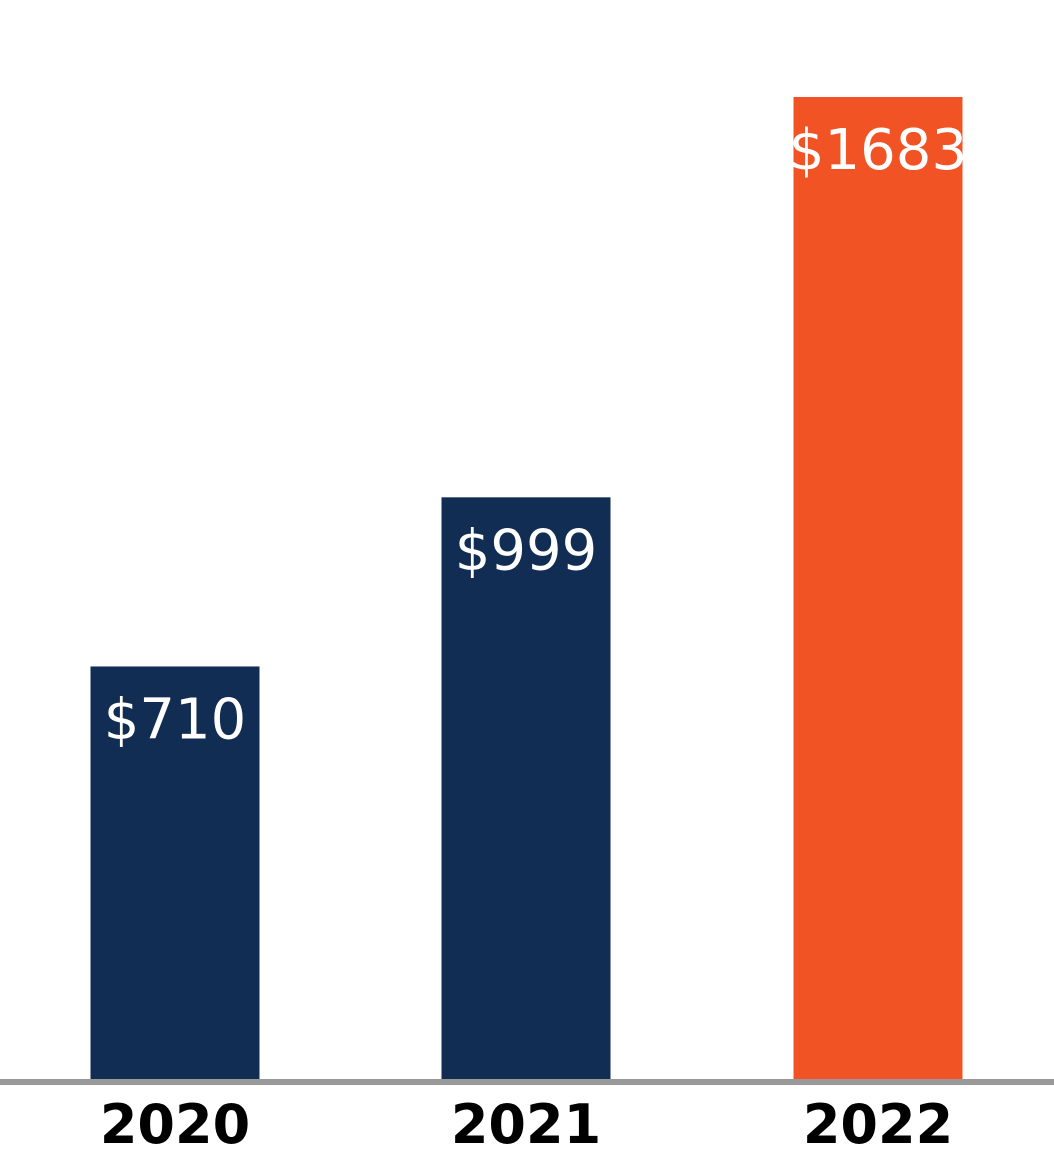 This screenshot has height=1167, width=1054. Describe the element at coordinates (526, 789) in the screenshot. I see `bar-2021` at that location.